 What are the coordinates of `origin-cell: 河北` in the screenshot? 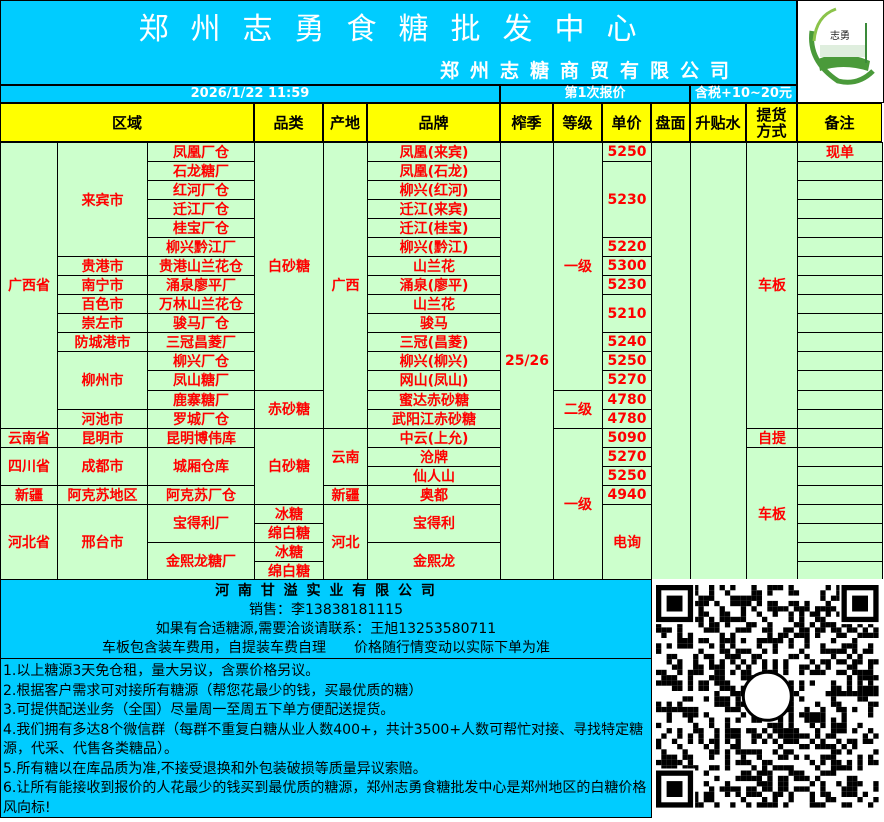 It's located at (345, 542).